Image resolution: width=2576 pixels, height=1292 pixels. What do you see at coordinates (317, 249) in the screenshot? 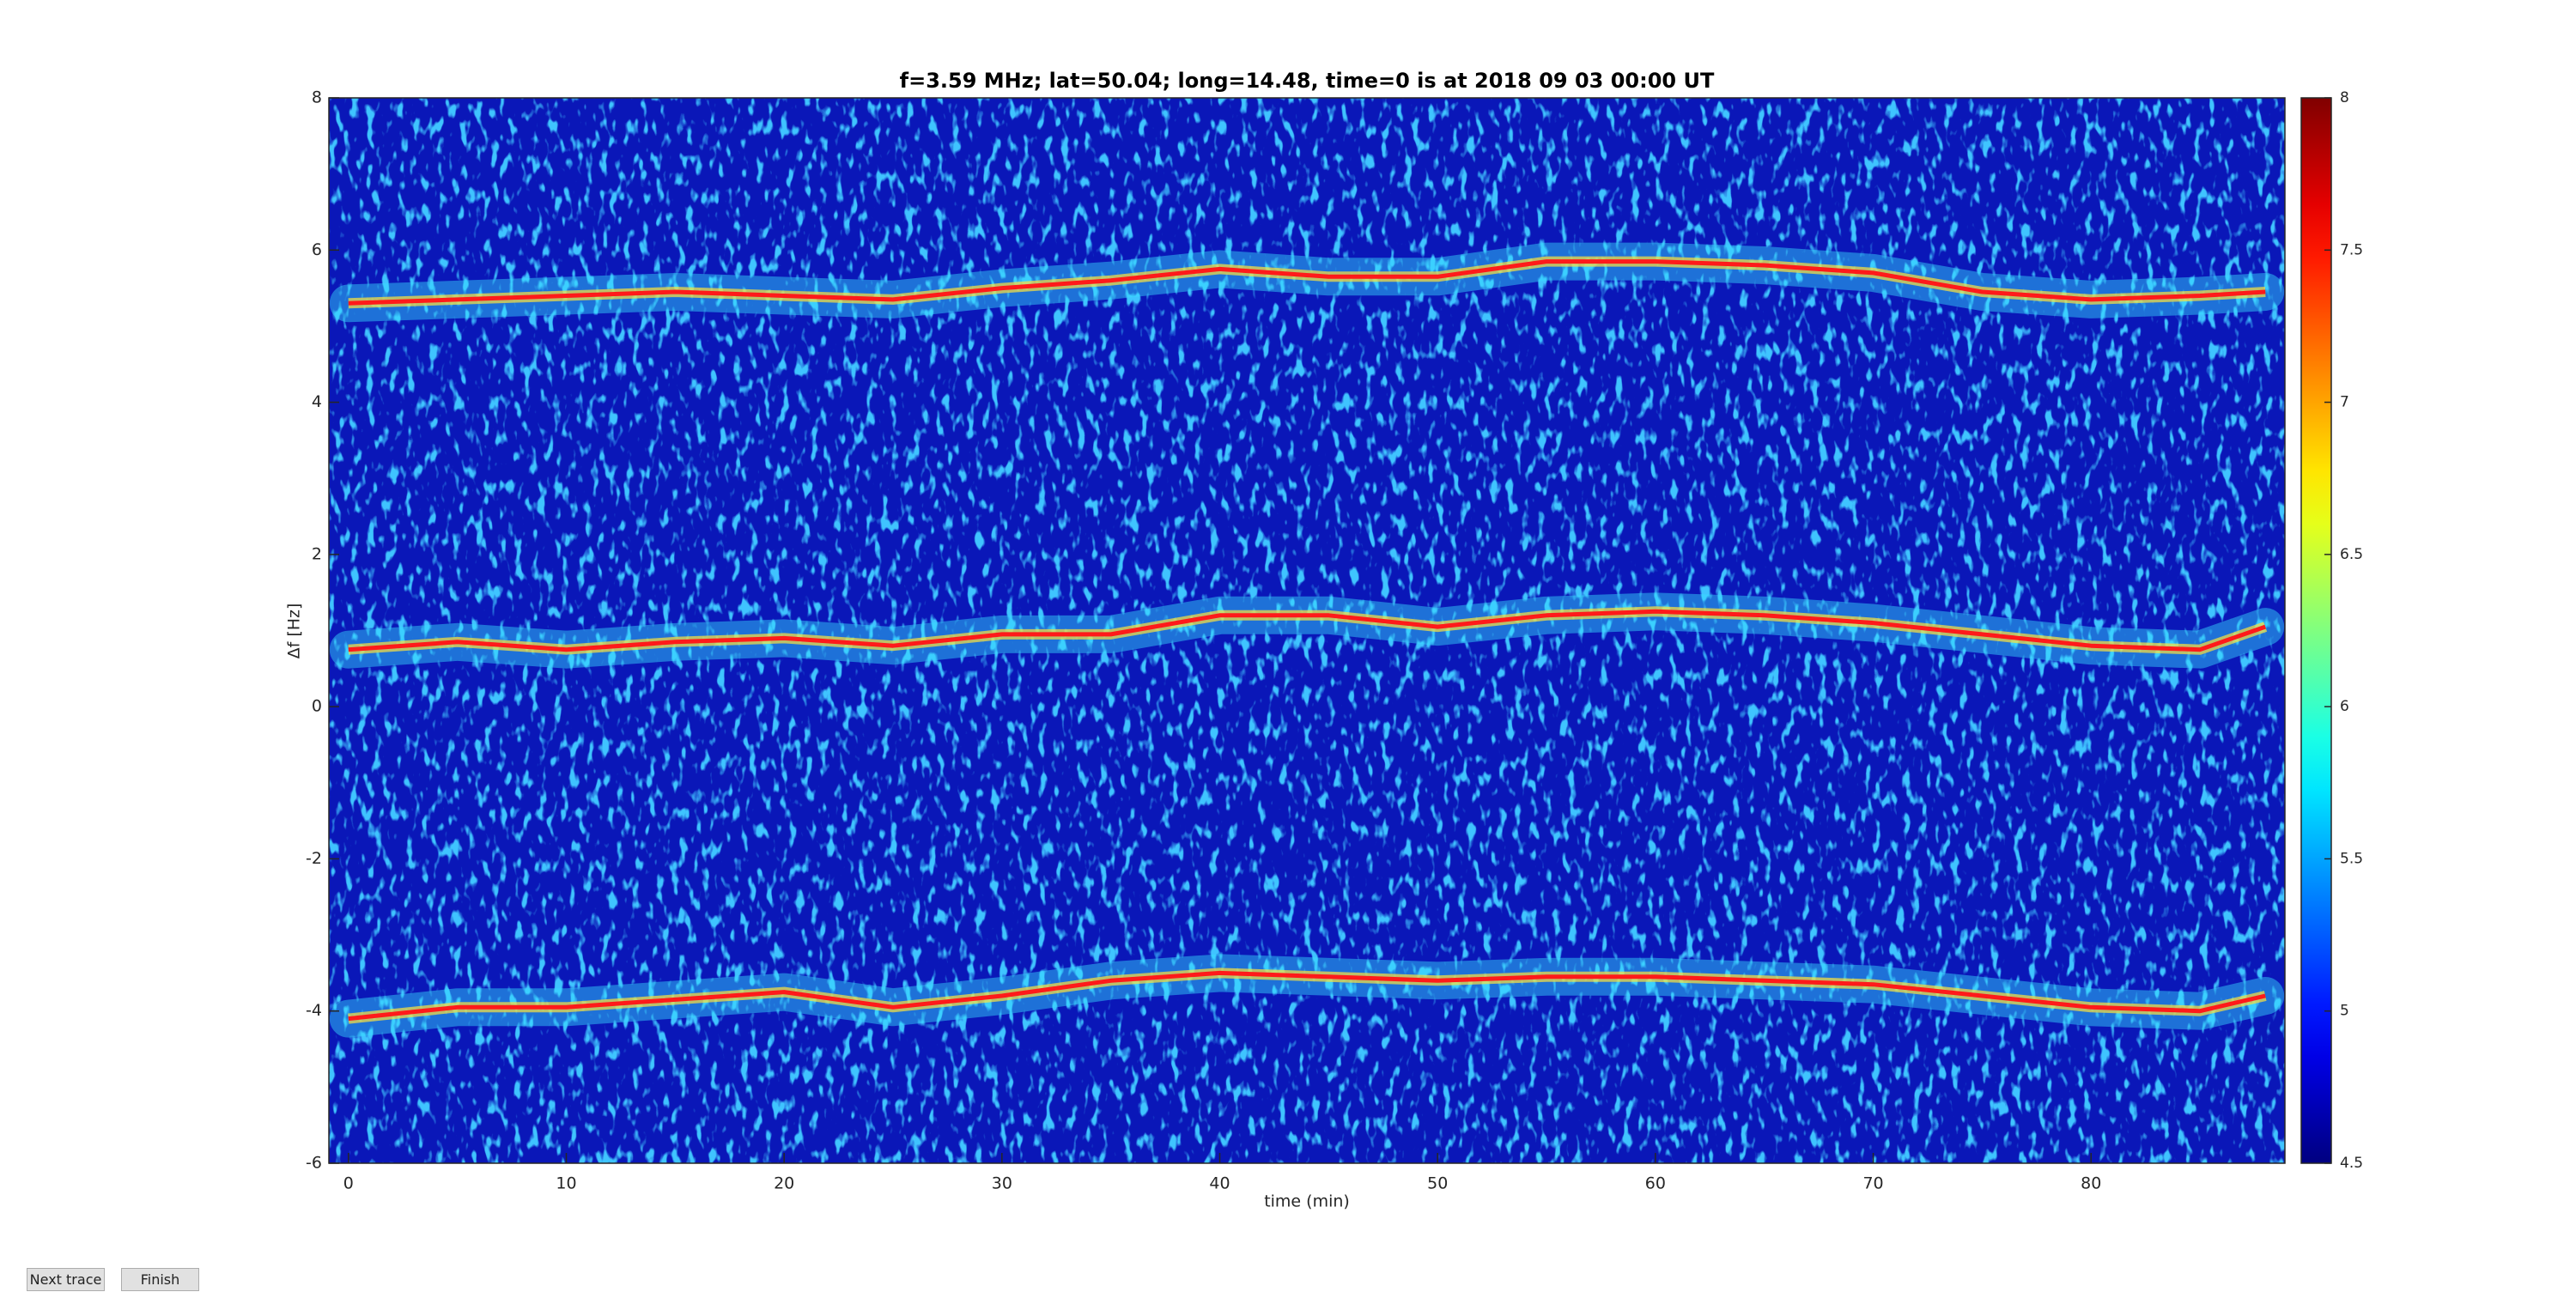
I see `y-tick-label: 6` at bounding box center [317, 249].